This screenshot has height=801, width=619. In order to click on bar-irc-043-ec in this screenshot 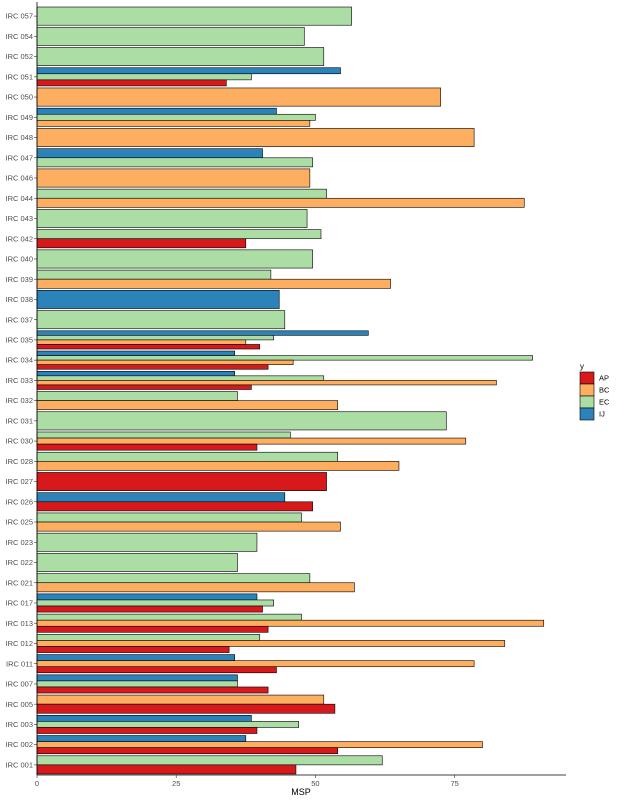, I will do `click(172, 218)`.